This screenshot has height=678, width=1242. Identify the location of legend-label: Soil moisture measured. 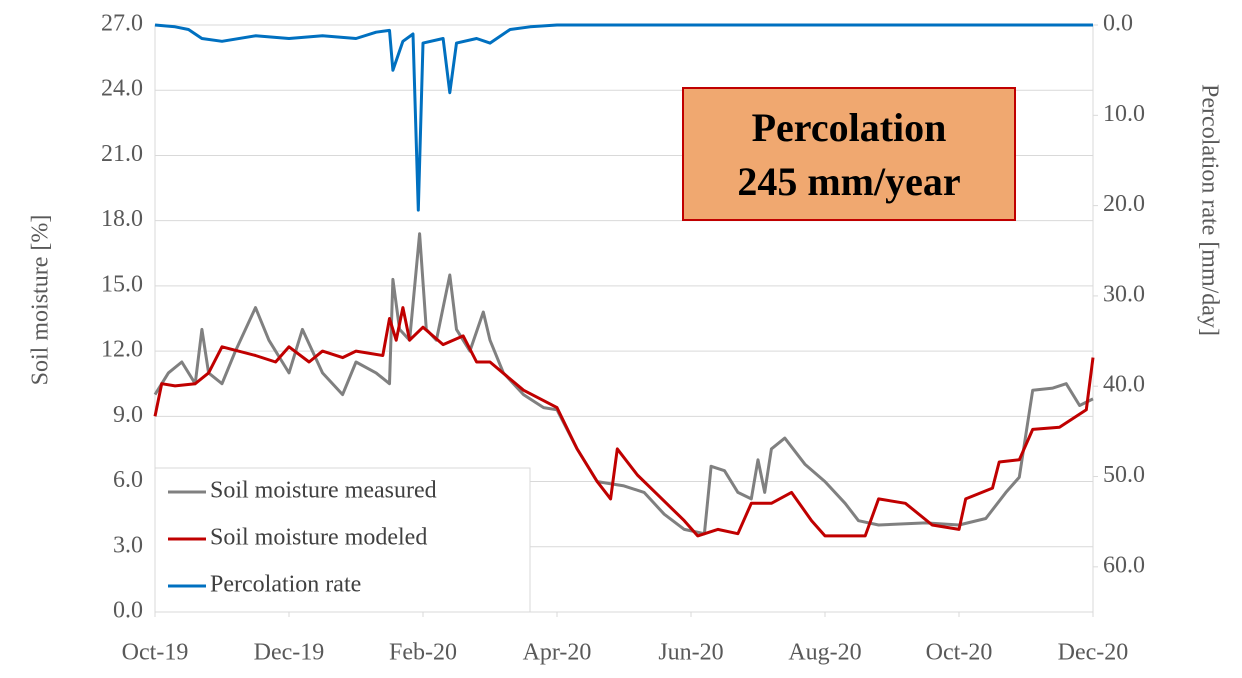
(323, 491).